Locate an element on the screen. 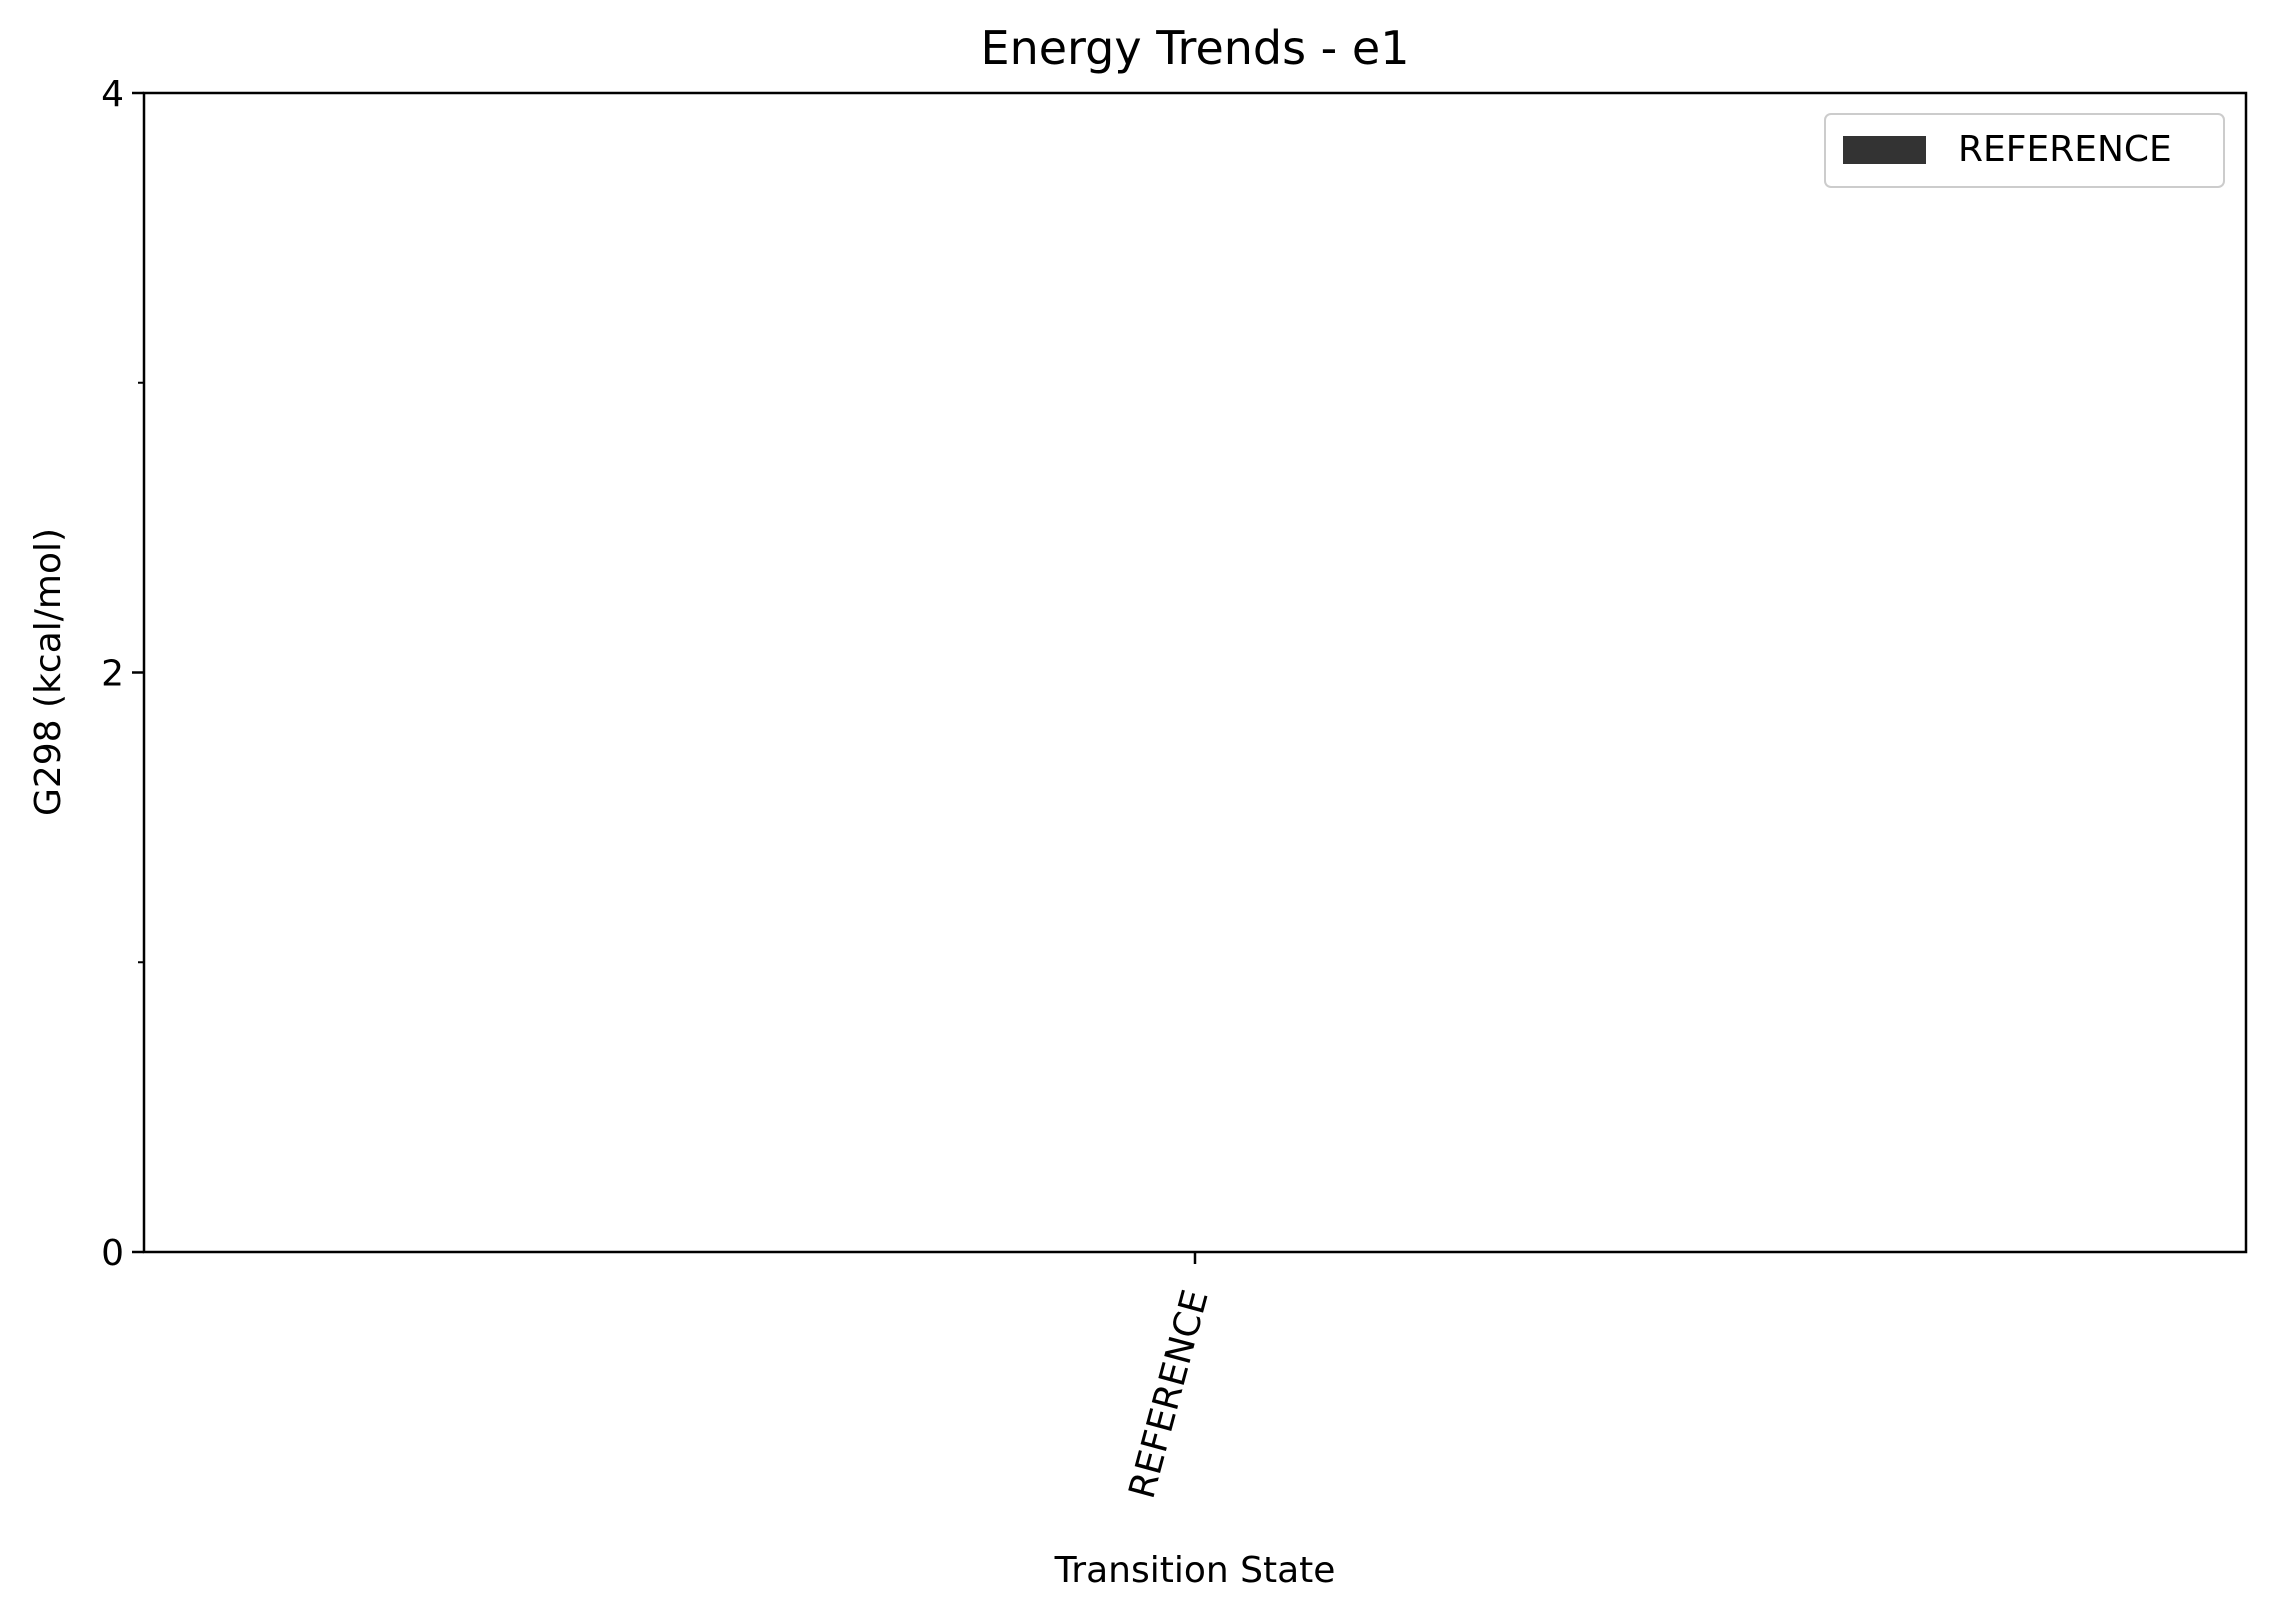 The width and height of the screenshot is (2270, 1616). y-tick-label: 0 is located at coordinates (112, 1253).